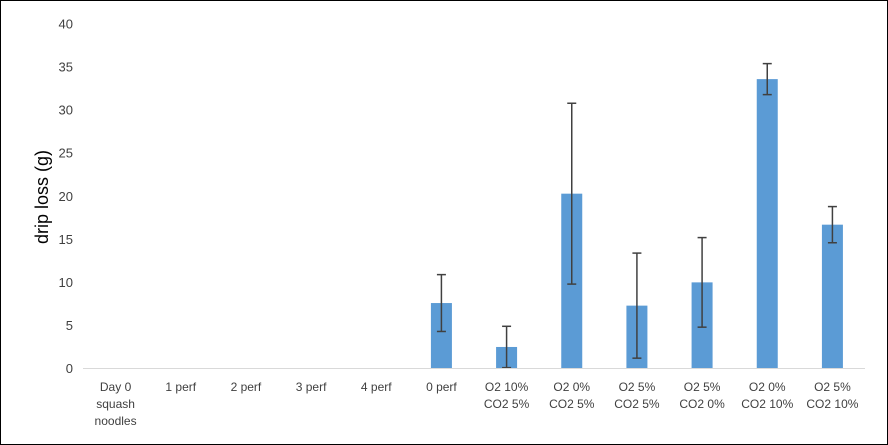  Describe the element at coordinates (66, 282) in the screenshot. I see `y-tick-label: 10` at that location.